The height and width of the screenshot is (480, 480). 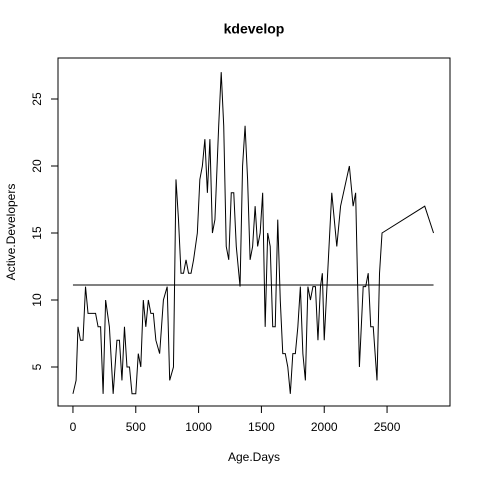 What do you see at coordinates (324, 427) in the screenshot?
I see `x-tick-label: 2000` at bounding box center [324, 427].